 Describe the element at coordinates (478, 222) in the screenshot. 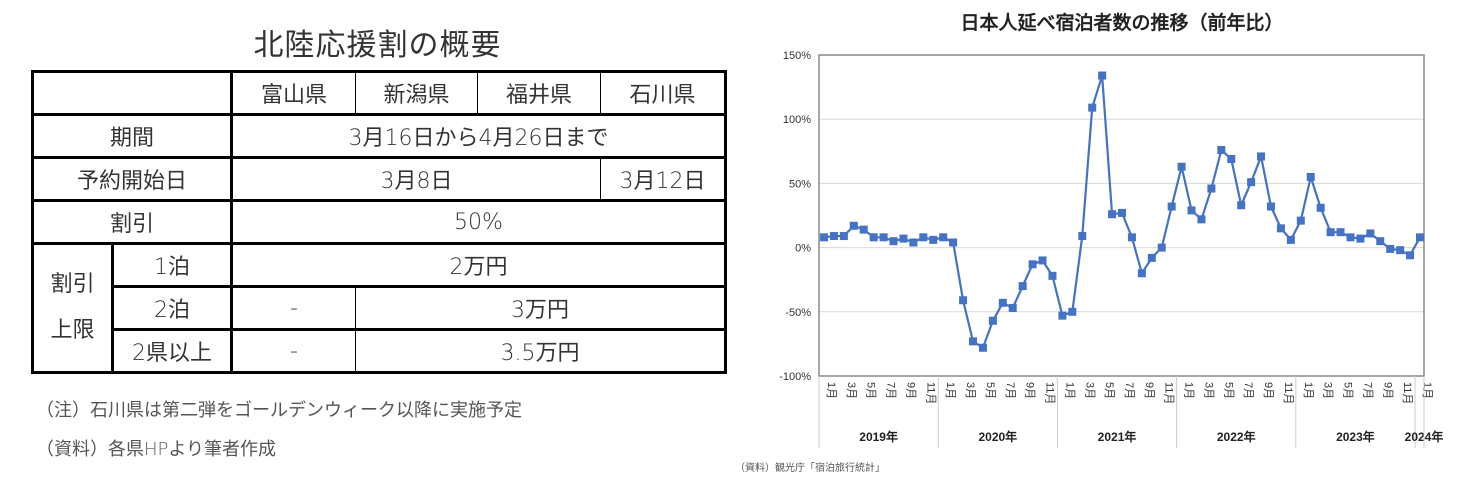

I see `discount-value: 50%` at that location.